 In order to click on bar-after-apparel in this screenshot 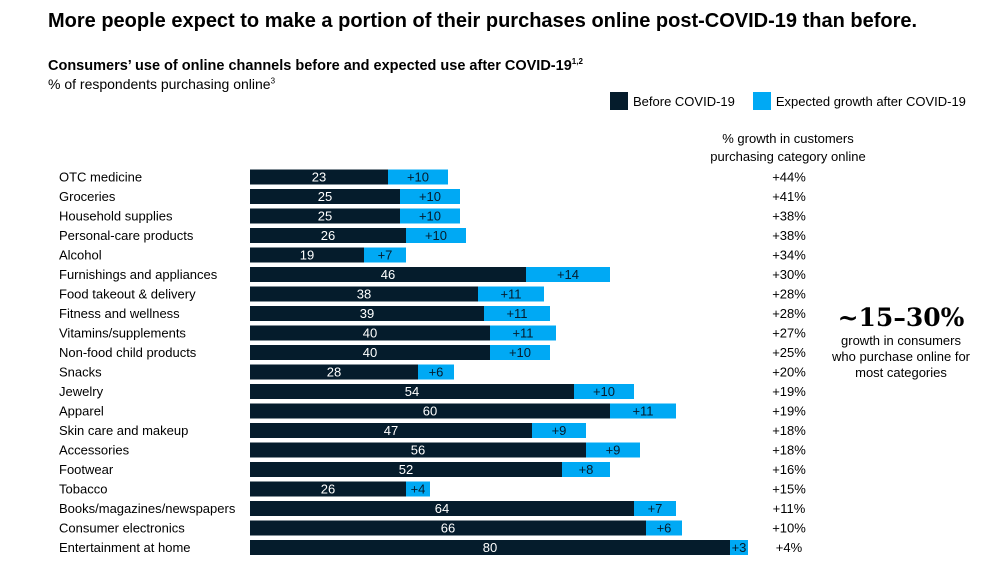, I will do `click(643, 411)`.